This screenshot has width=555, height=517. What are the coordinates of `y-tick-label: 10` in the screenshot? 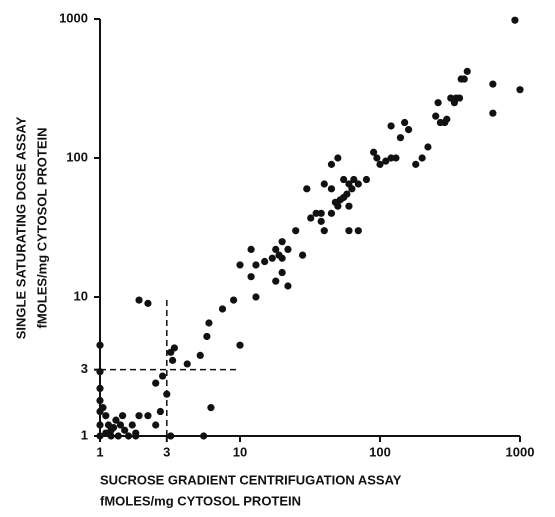 It's located at (81, 295).